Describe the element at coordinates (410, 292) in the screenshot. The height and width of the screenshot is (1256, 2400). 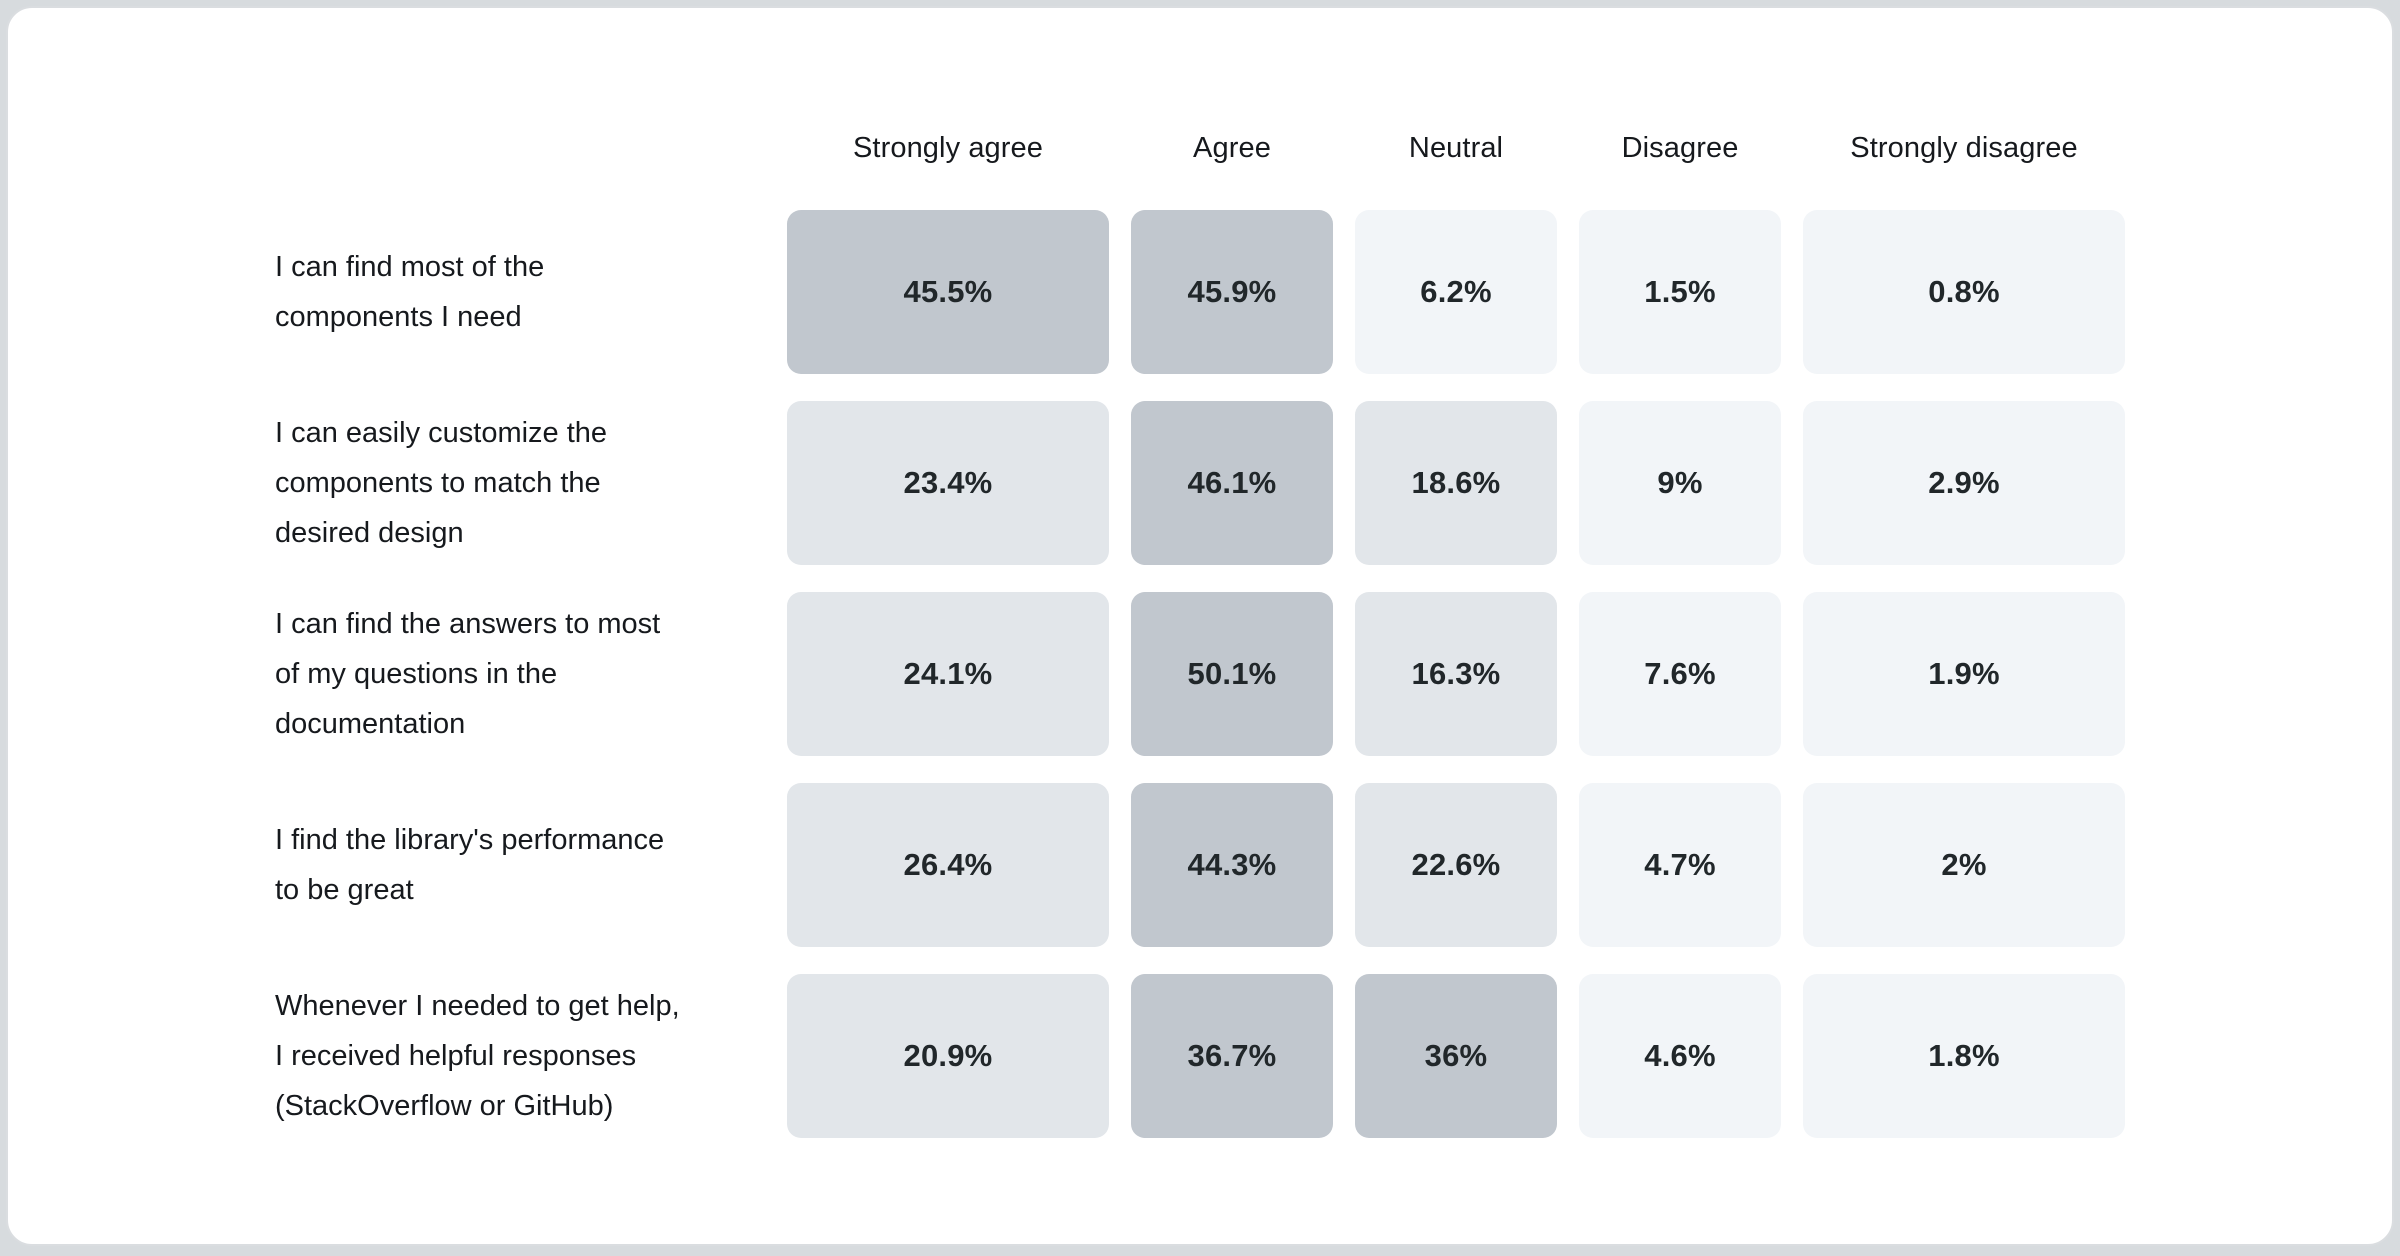
I see `row-label: I can find most of the components I need` at that location.